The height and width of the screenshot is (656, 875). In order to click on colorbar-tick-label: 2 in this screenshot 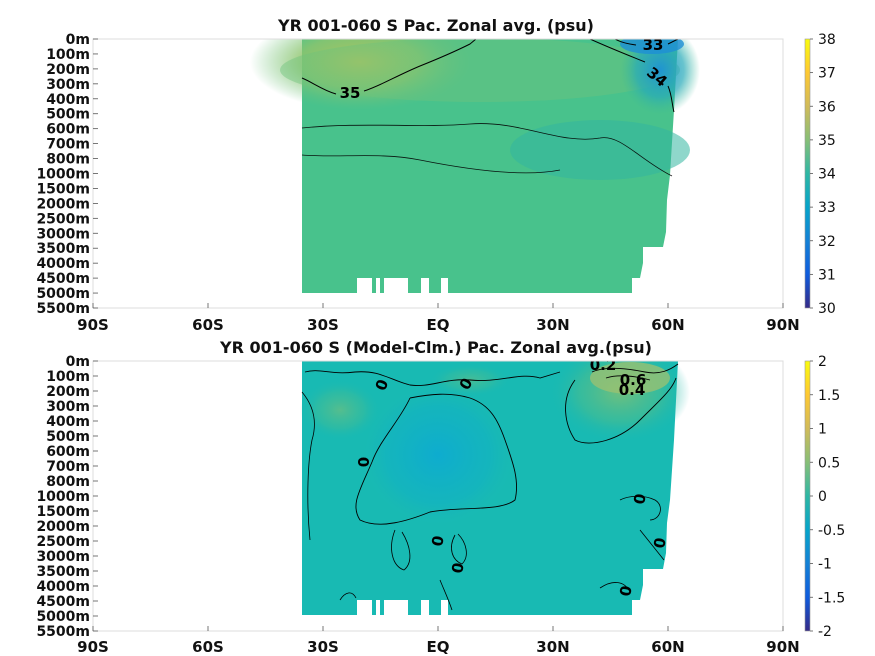, I will do `click(822, 362)`.